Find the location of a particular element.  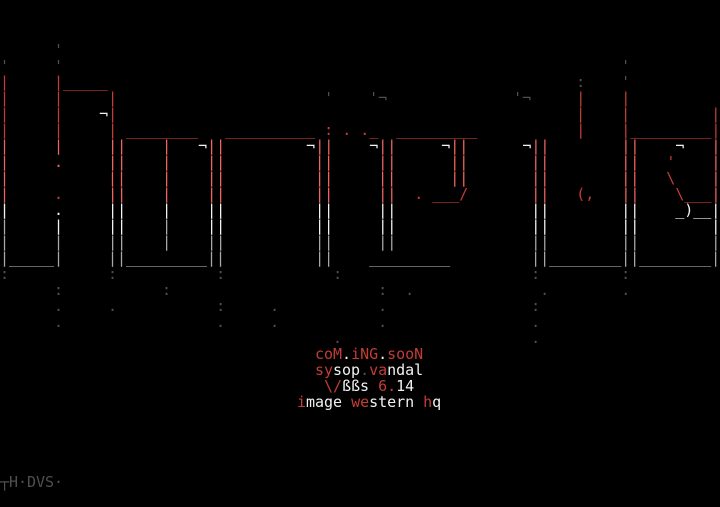

art-row: | | | ' '¬ '¬ | | is located at coordinates (315, 98).